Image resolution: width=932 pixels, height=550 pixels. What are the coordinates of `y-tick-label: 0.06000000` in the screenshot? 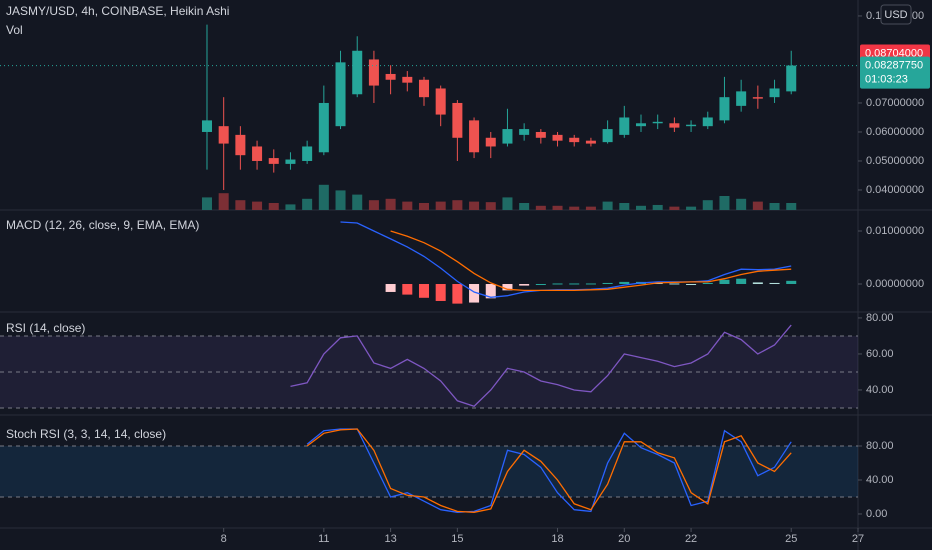 It's located at (895, 132).